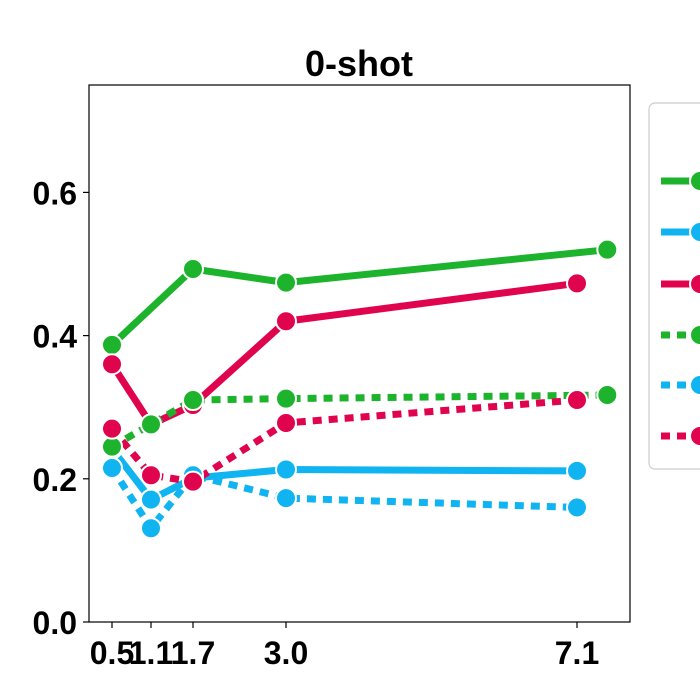 The image size is (700, 700). I want to click on x-axis: 0.51.11.7 3.0 7.1, so click(344, 646).